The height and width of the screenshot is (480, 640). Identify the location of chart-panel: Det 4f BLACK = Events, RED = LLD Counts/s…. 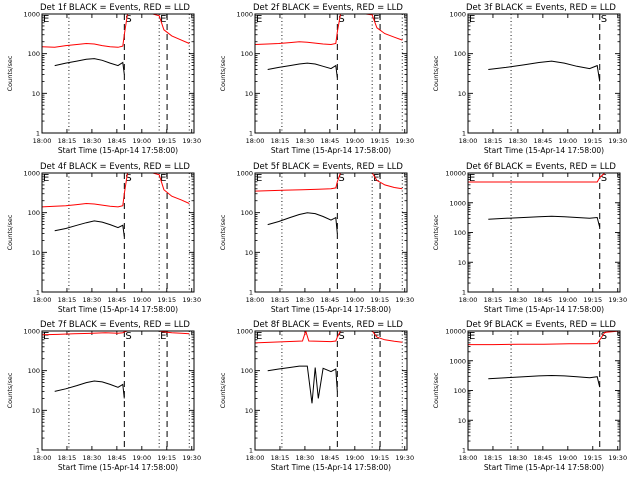
(103, 238).